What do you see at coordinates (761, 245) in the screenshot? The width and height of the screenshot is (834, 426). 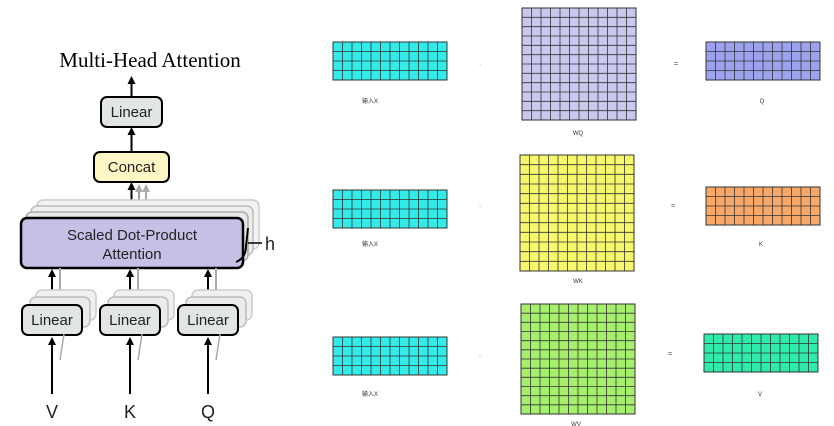 I see `row2-output-label: K` at bounding box center [761, 245].